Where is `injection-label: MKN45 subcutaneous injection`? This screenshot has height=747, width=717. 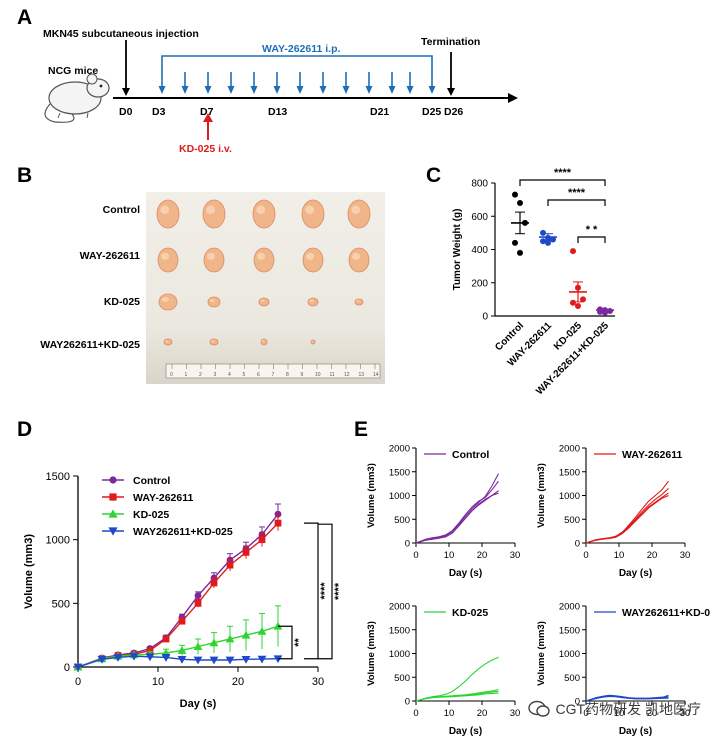 injection-label: MKN45 subcutaneous injection is located at coordinates (121, 34).